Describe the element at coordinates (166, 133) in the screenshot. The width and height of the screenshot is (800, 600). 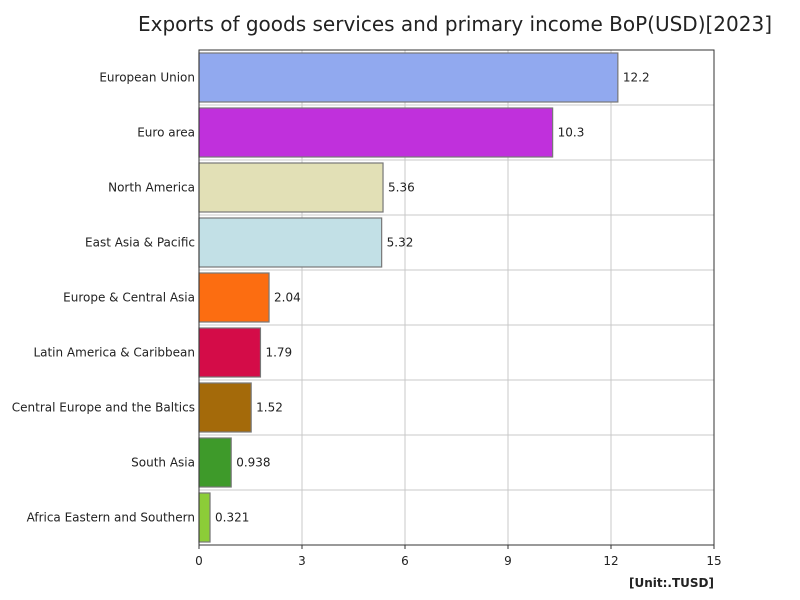
I see `category-label: Euro area` at that location.